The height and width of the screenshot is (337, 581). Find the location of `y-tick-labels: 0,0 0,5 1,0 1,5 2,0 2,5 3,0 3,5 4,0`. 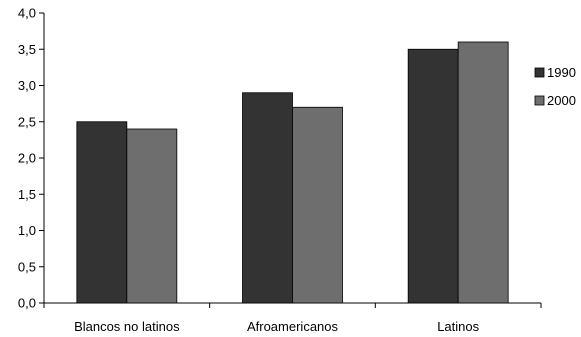

y-tick-labels: 0,0 0,5 1,0 1,5 2,0 2,5 3,0 3,5 4,0 is located at coordinates (27, 158).